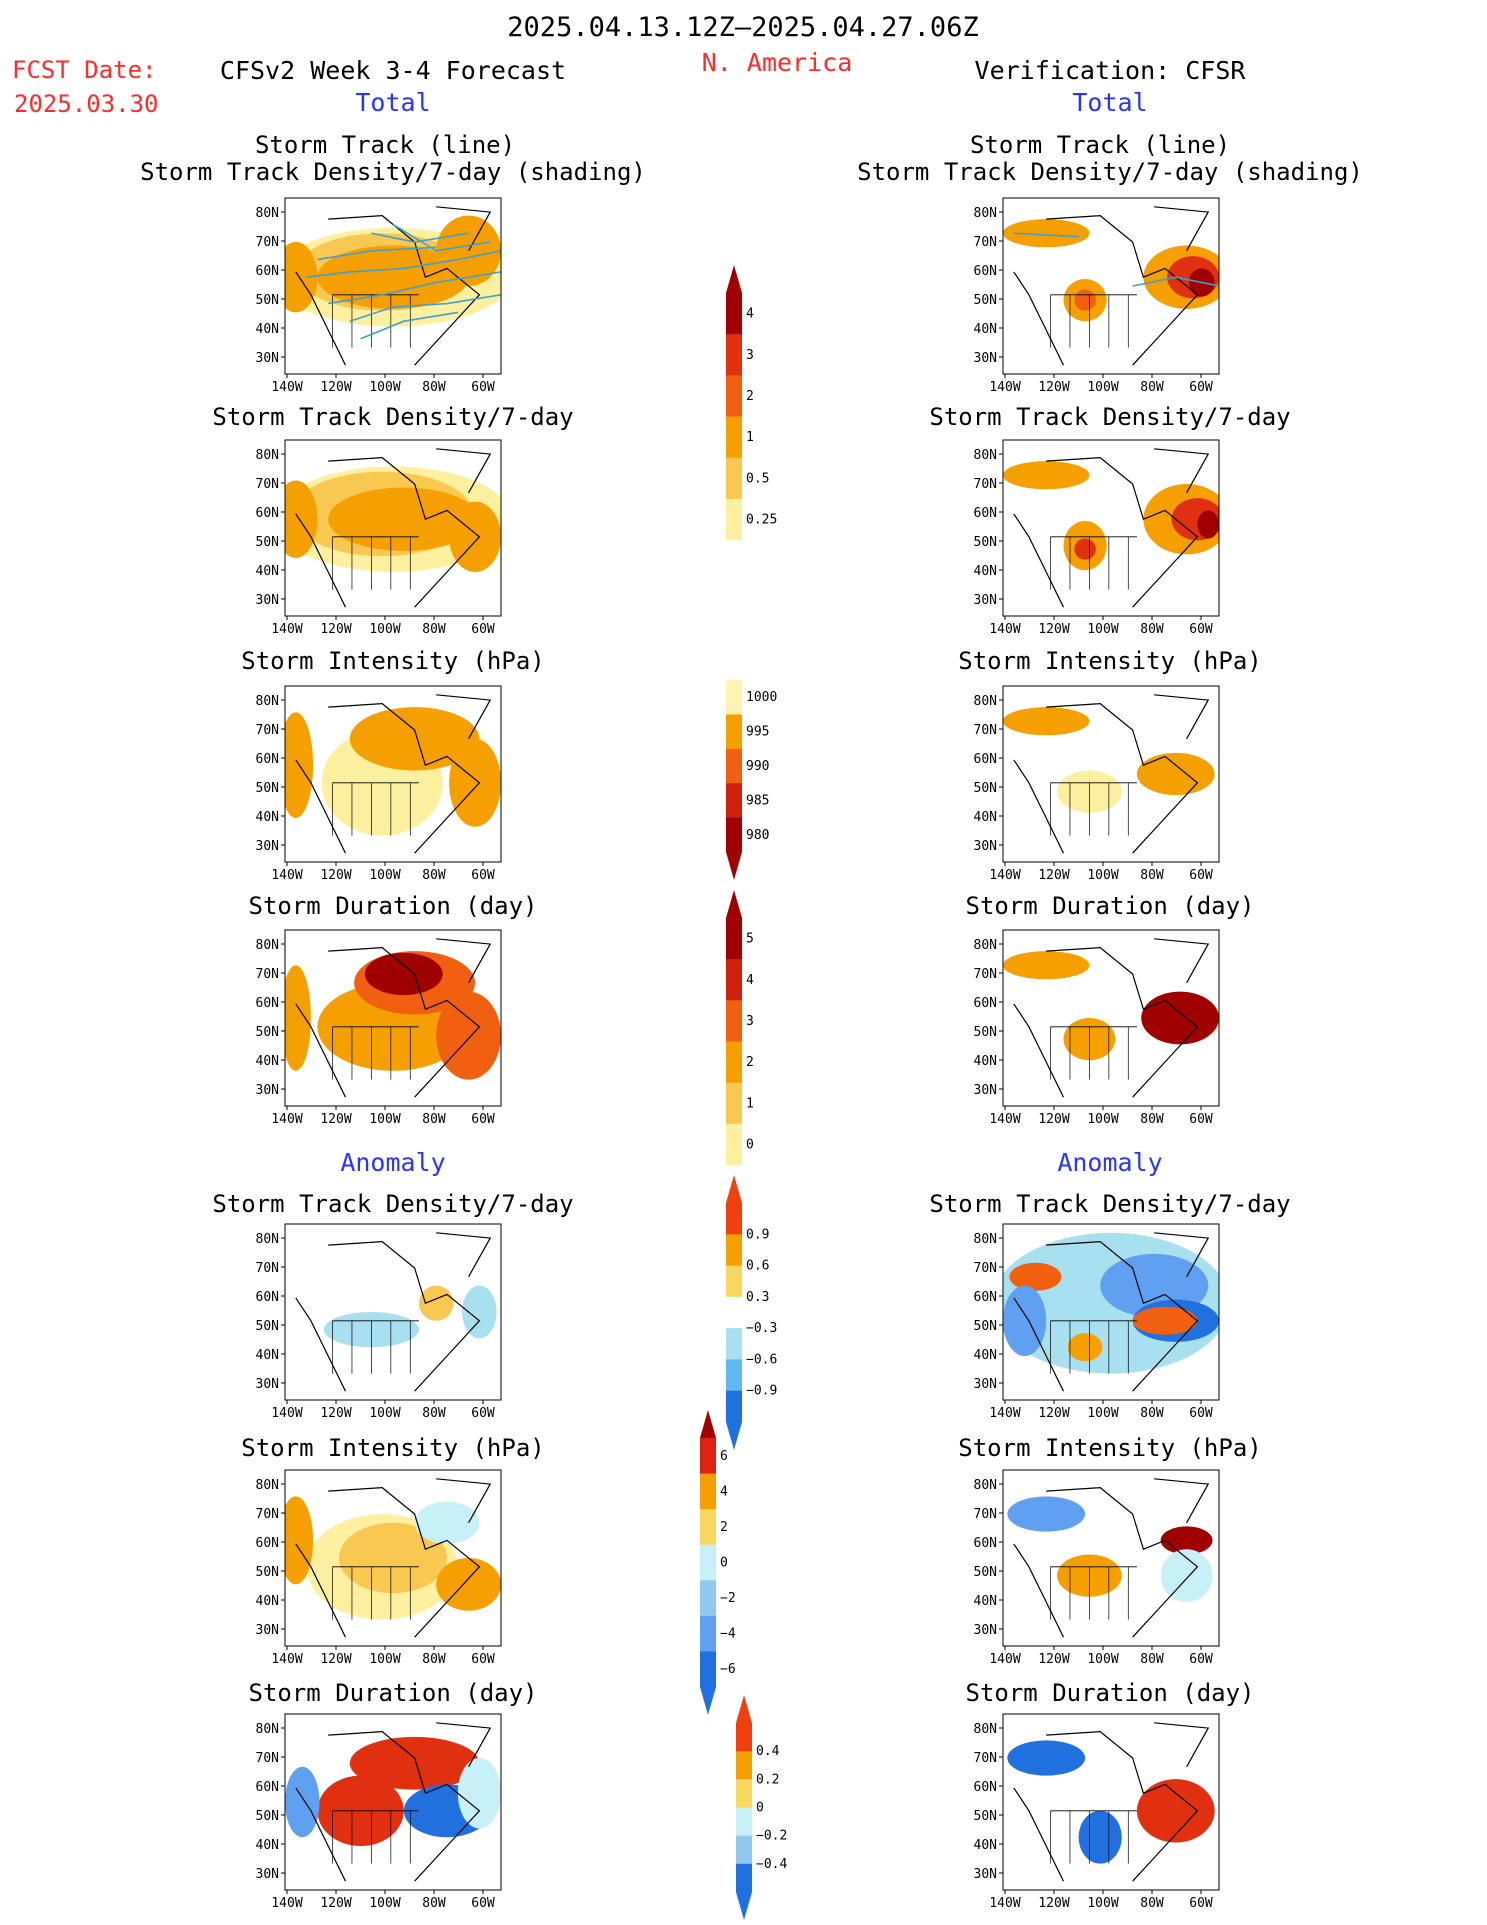 This screenshot has height=1925, width=1487. I want to click on map-panel-0-0: 80N 70N 60N 50N 40N 30N 140W 120W 100W 80W 60W, so click(379, 296).